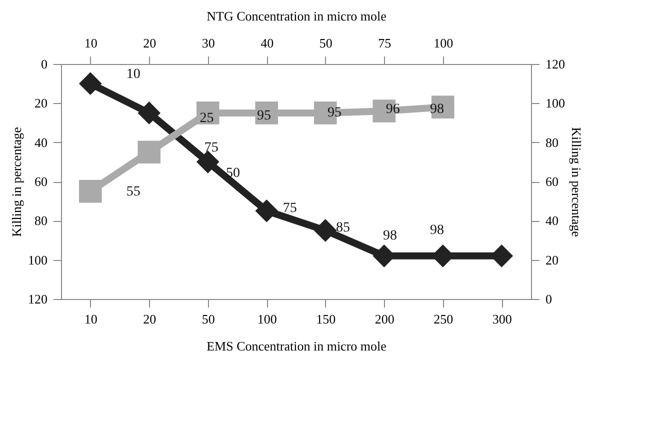 This screenshot has width=652, height=448. What do you see at coordinates (555, 103) in the screenshot?
I see `y2-tick-label: 100` at bounding box center [555, 103].